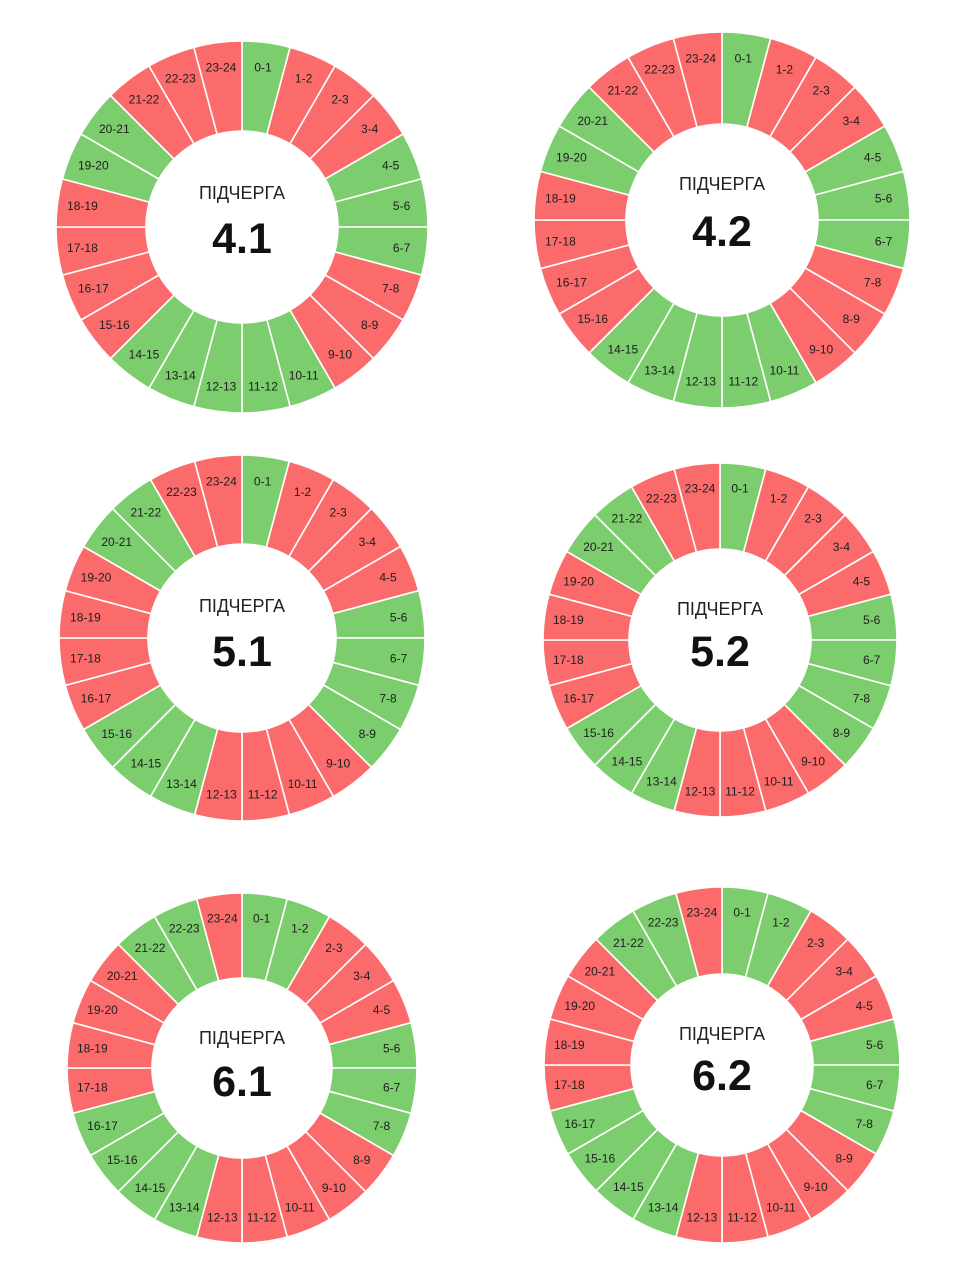 This screenshot has width=960, height=1280. What do you see at coordinates (661, 781) in the screenshot?
I see `slot-label-5-2-13: 13-14` at bounding box center [661, 781].